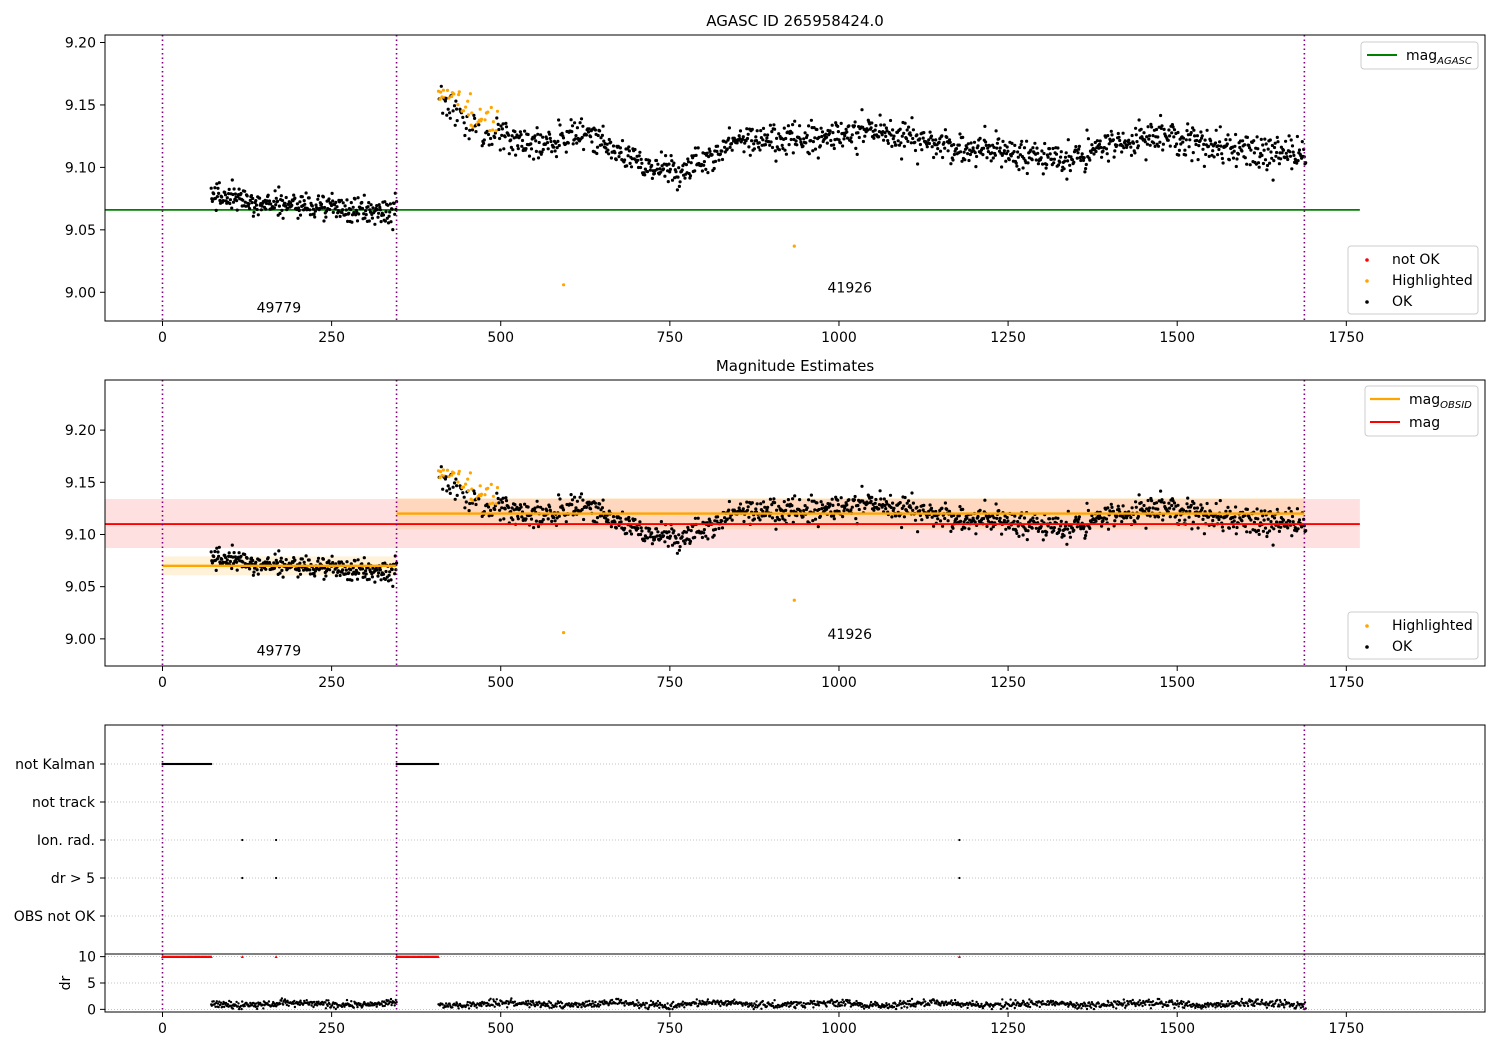  What do you see at coordinates (211, 764) in the screenshot?
I see `flag-point` at bounding box center [211, 764].